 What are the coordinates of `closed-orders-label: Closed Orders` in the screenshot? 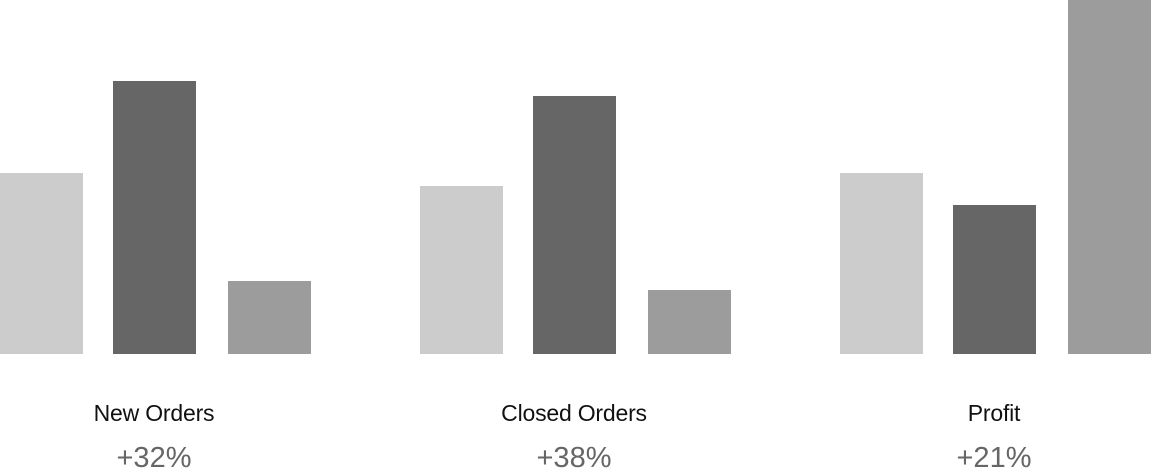 It's located at (574, 413).